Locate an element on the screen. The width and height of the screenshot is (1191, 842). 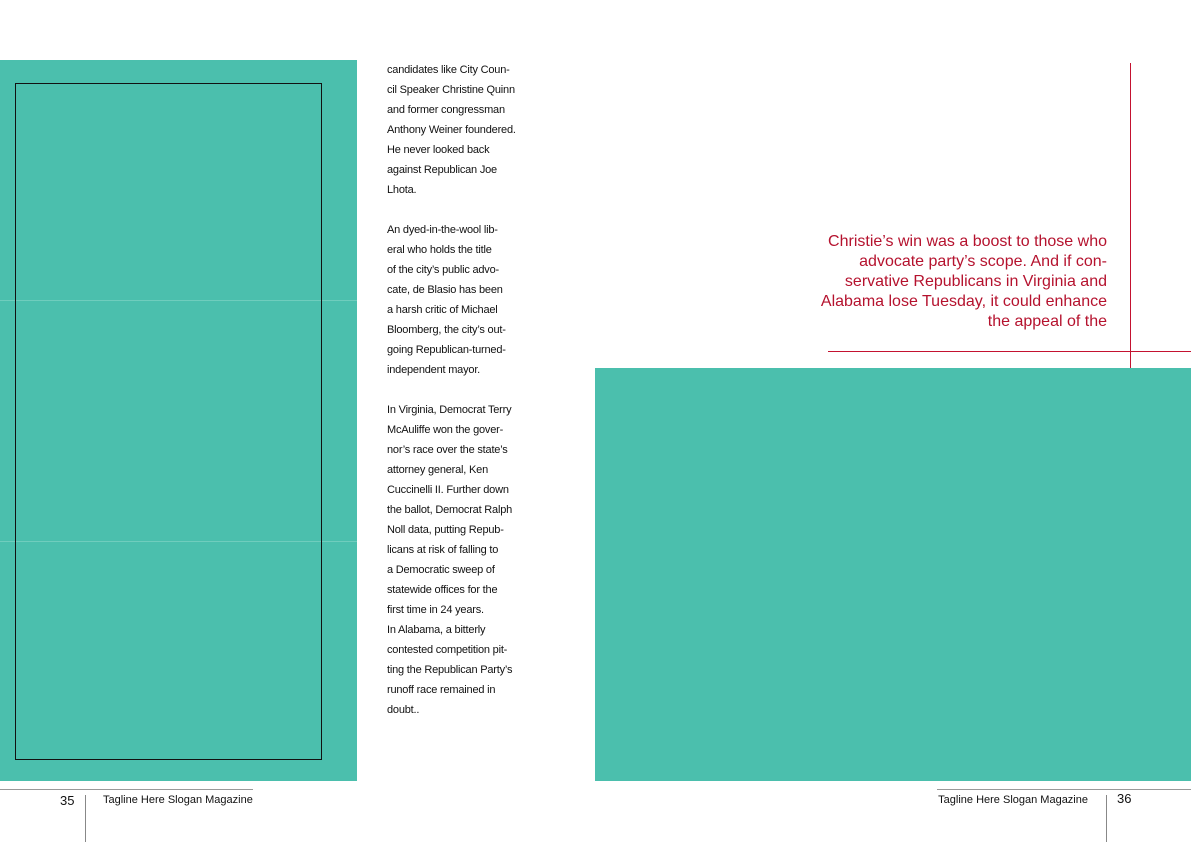
body-text-line: against Republican Joe is located at coordinates (442, 170).